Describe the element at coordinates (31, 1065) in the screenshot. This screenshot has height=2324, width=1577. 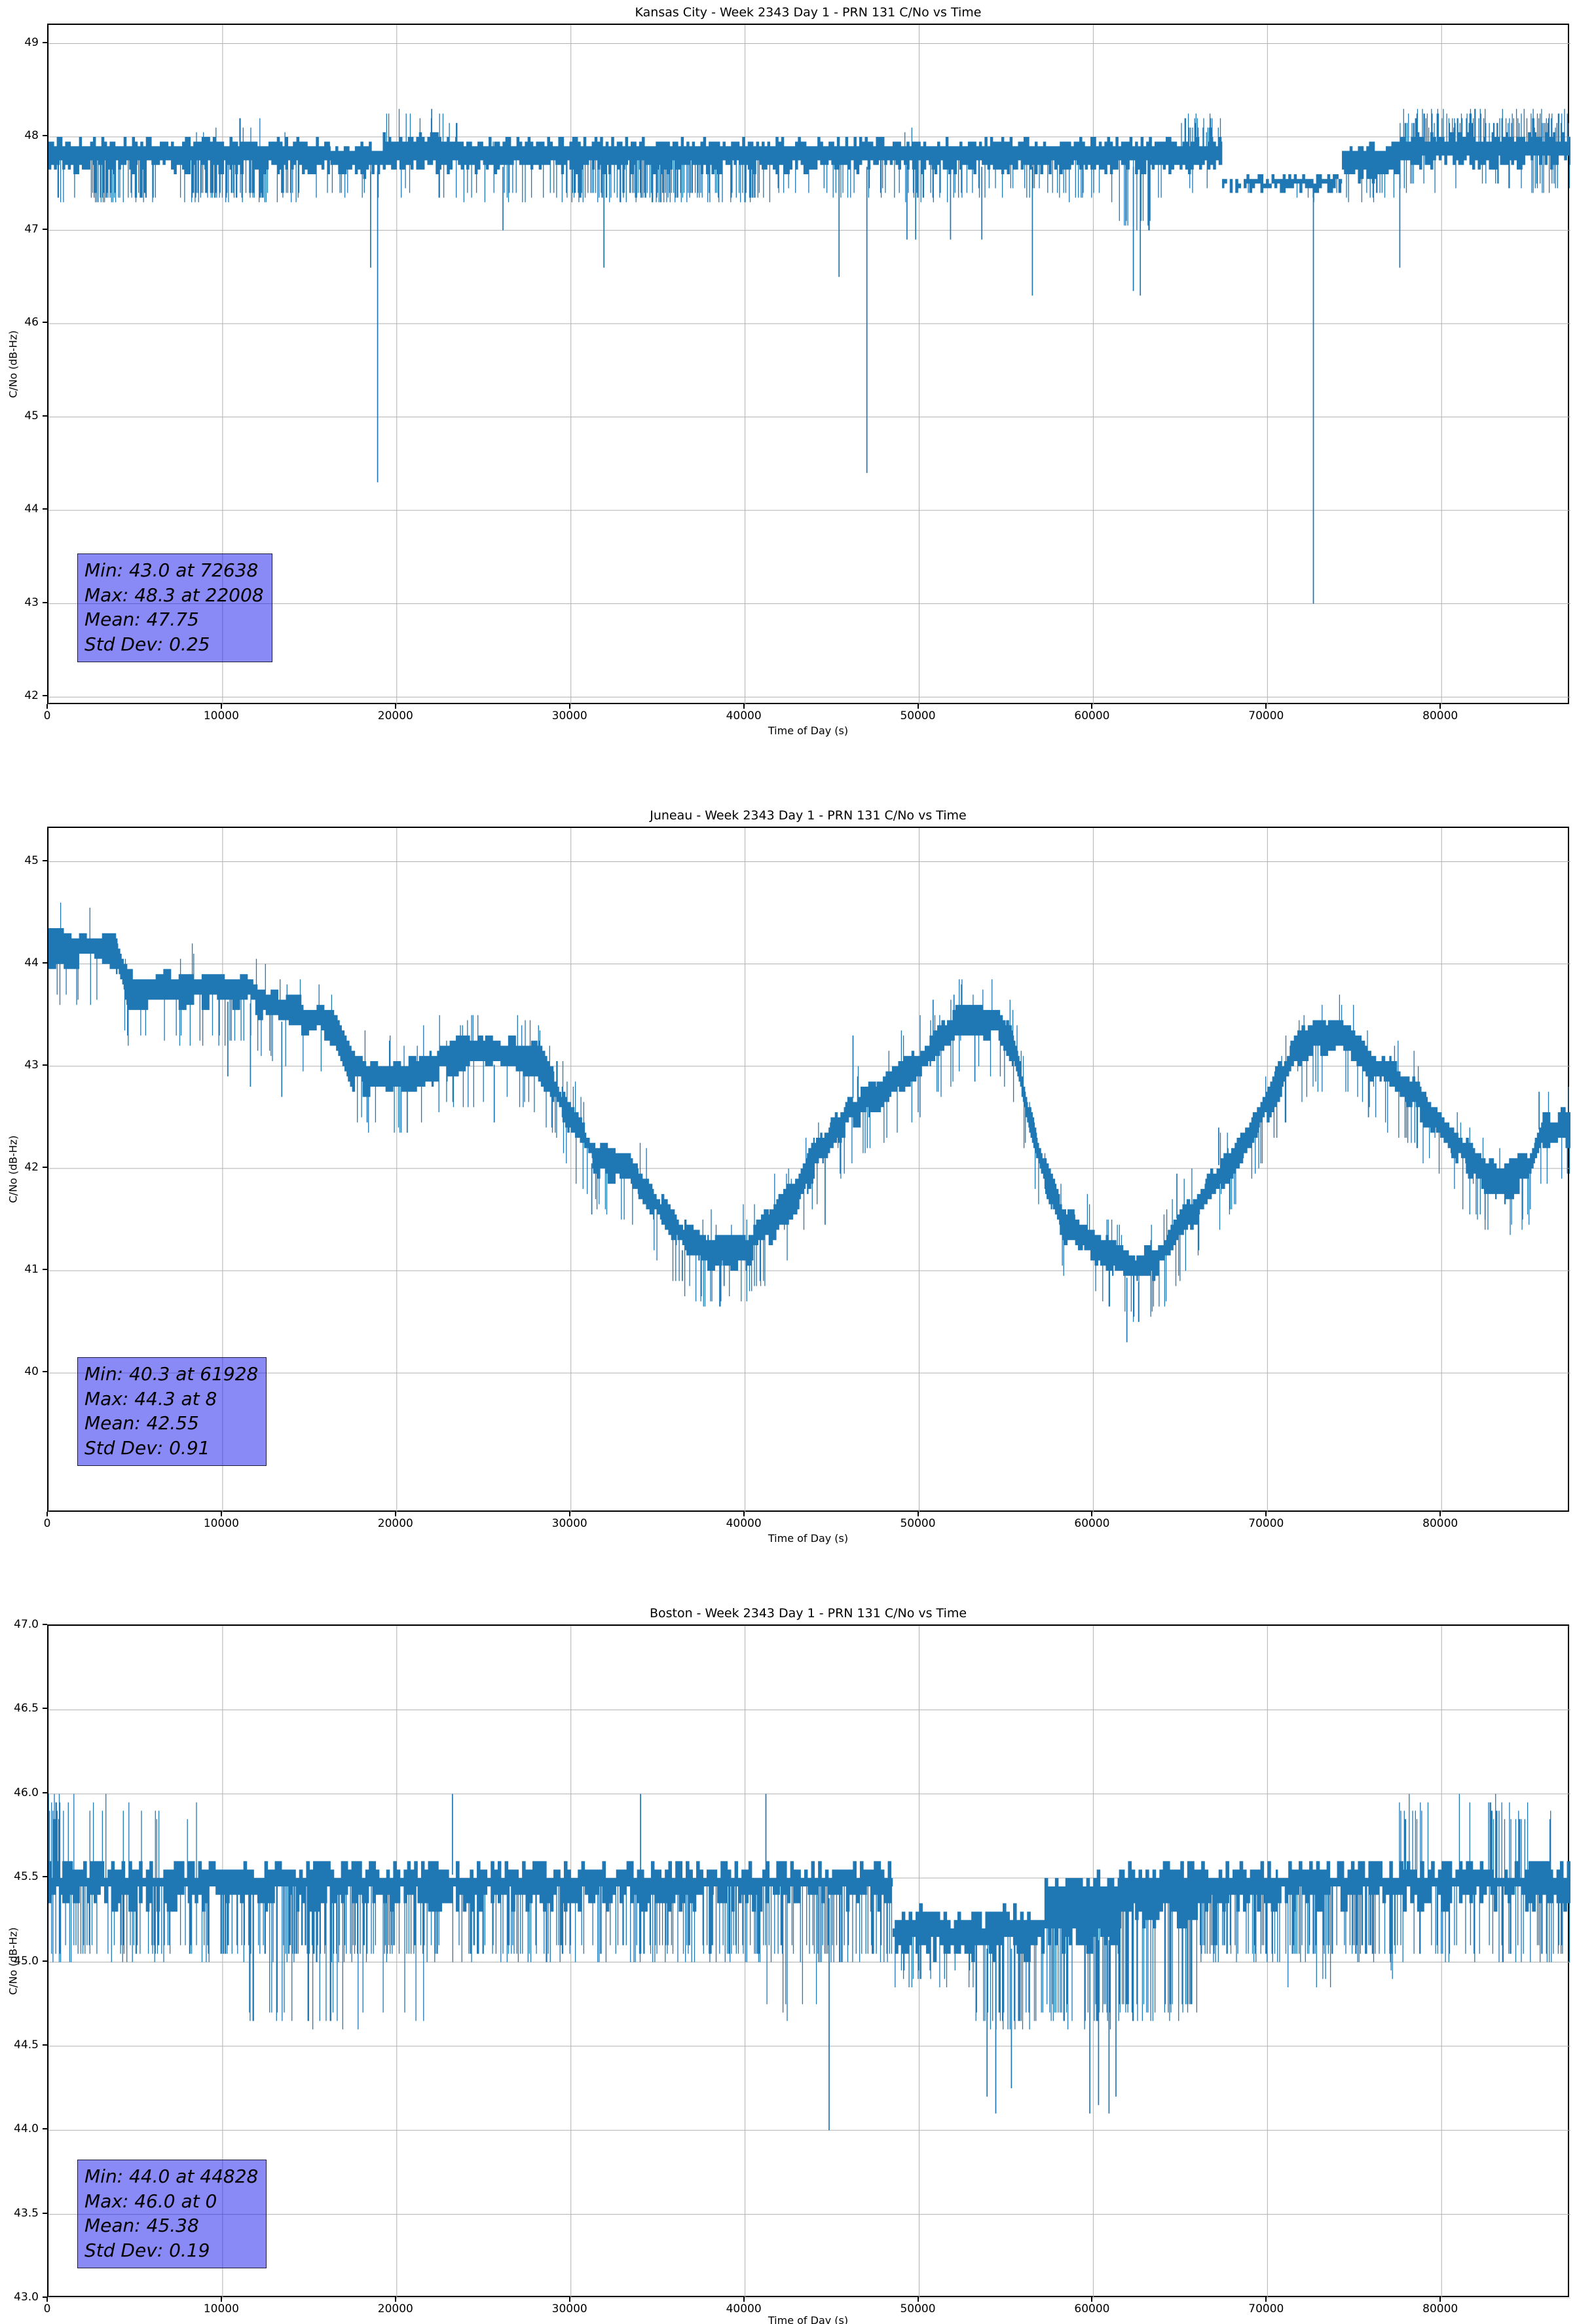
I see `y-tick-label: 43` at that location.